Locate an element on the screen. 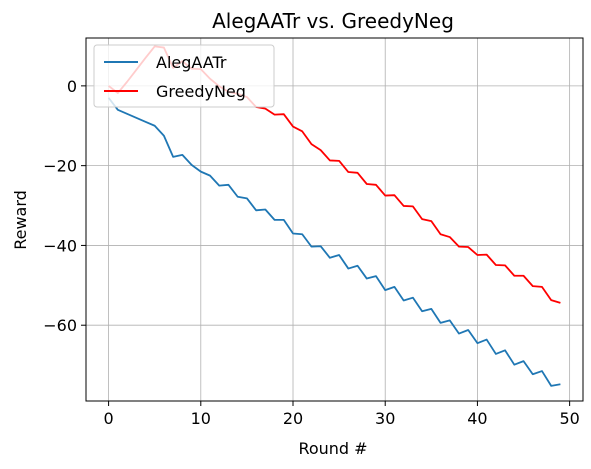 This screenshot has width=591, height=469. y-tick-label: −20 is located at coordinates (60, 166).